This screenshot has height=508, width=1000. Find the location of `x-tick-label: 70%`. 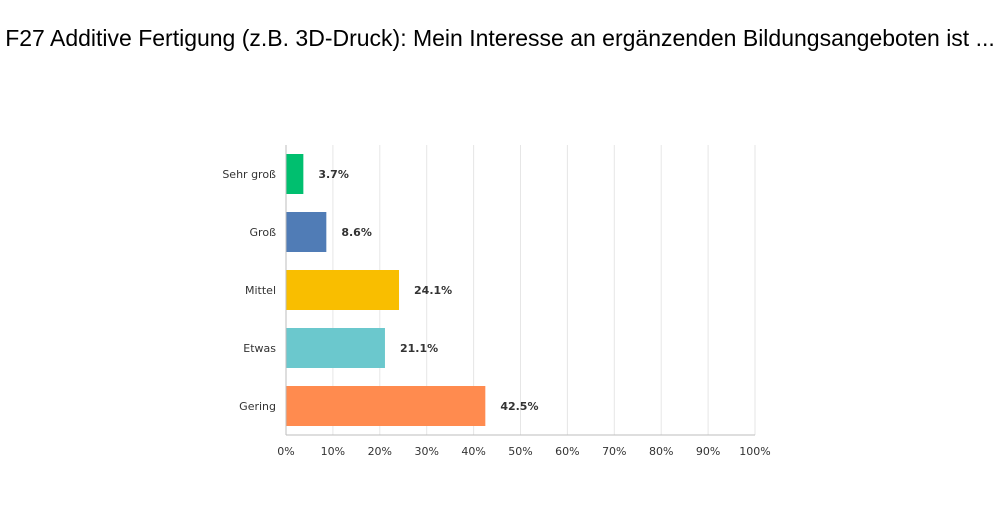

x-tick-label: 70% is located at coordinates (614, 451).